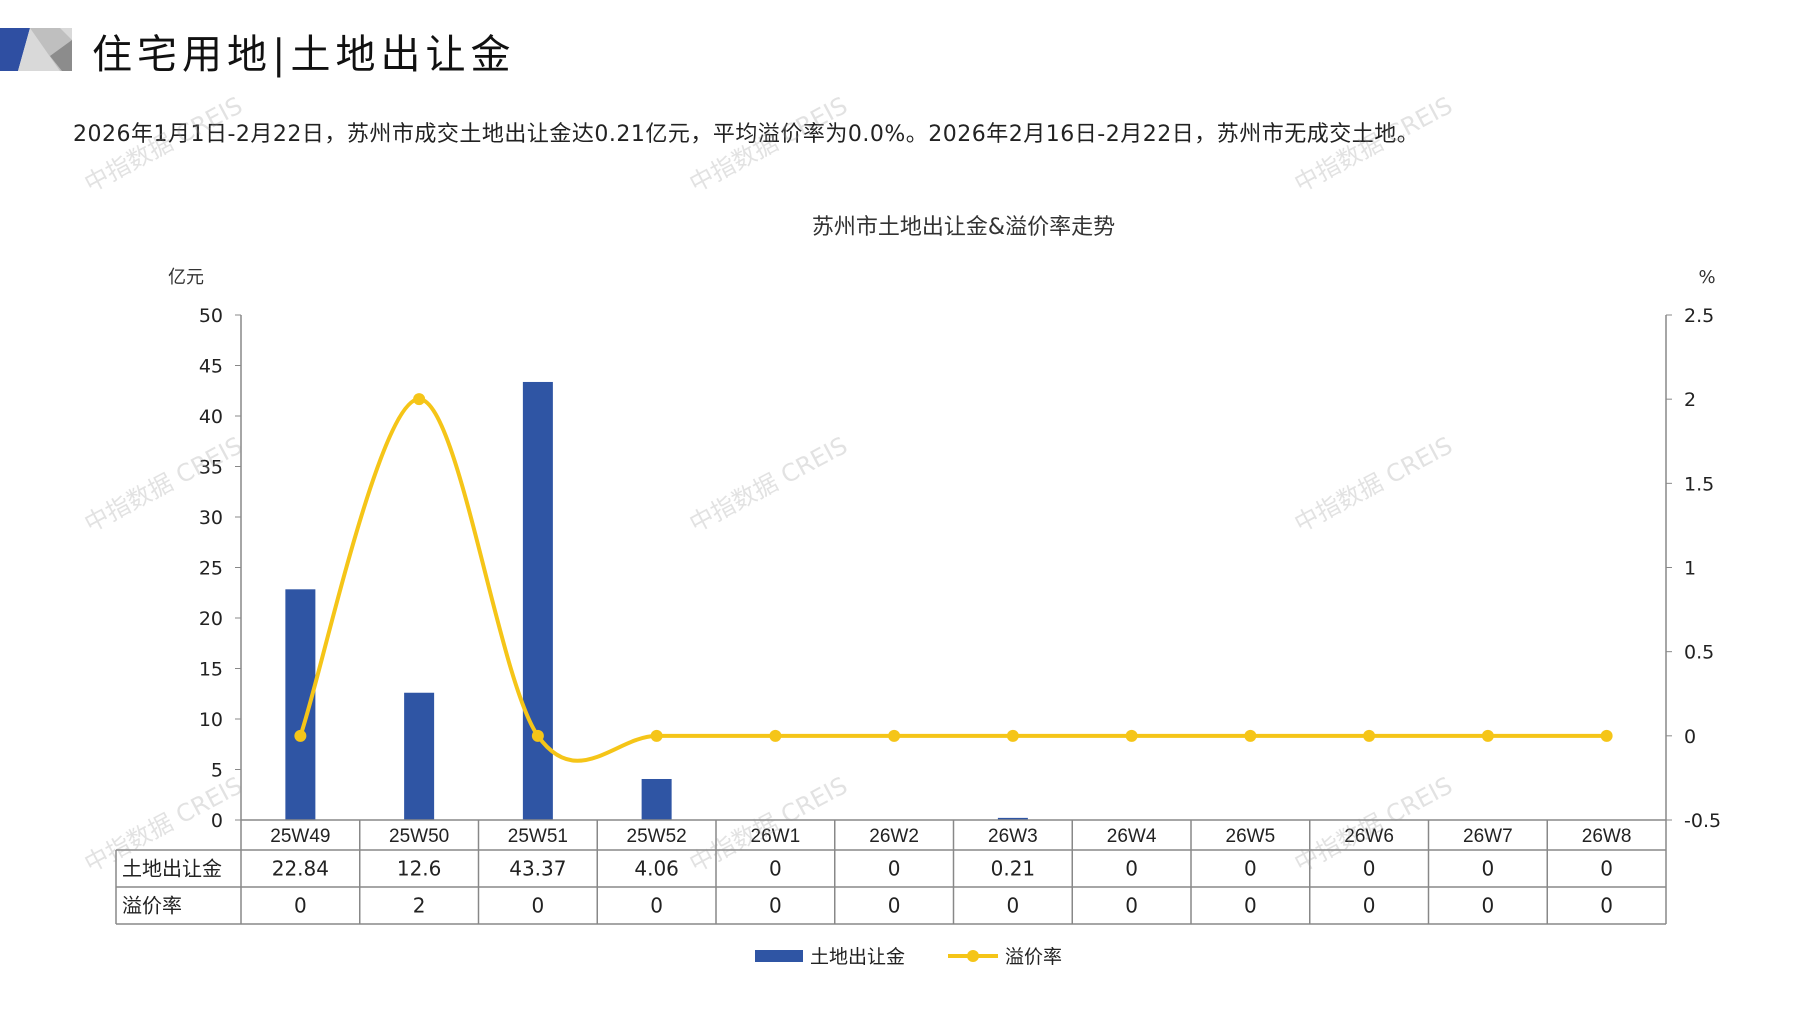  What do you see at coordinates (657, 836) in the screenshot?
I see `x-tick-label: 25W52` at bounding box center [657, 836].